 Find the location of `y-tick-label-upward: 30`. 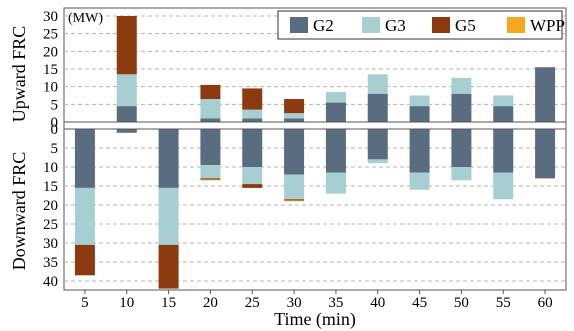

y-tick-label-upward: 30 is located at coordinates (50, 17).